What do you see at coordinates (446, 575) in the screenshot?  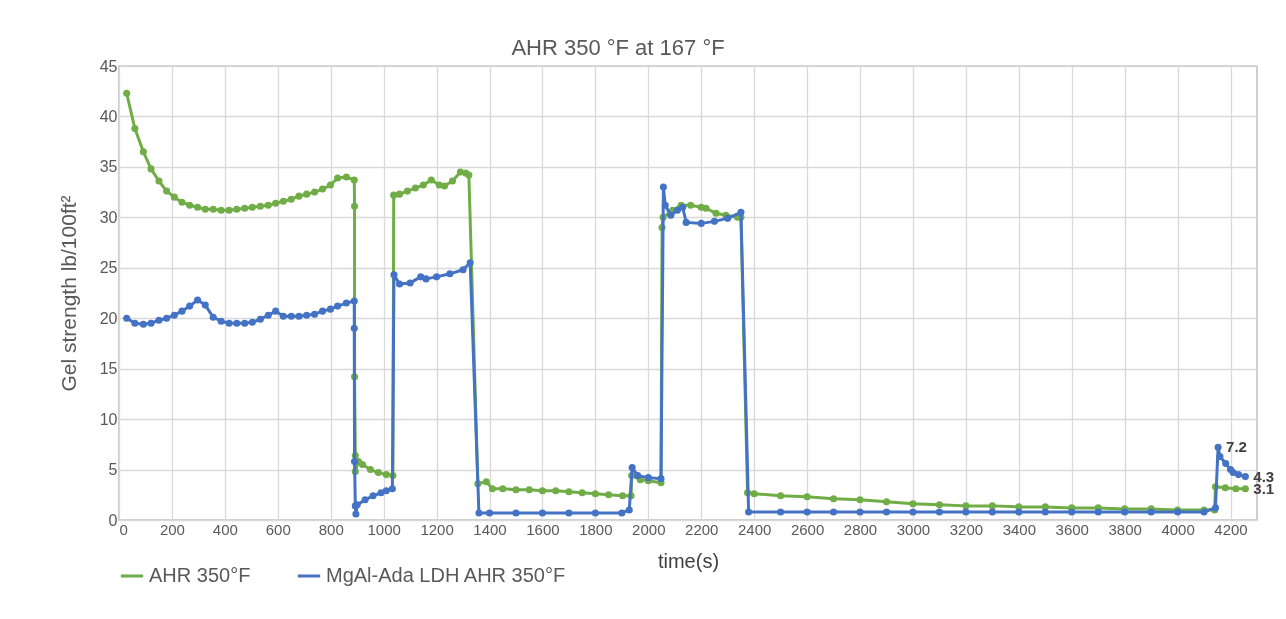 I see `legend-label: MgAl-Ada LDH AHR 350°F` at bounding box center [446, 575].